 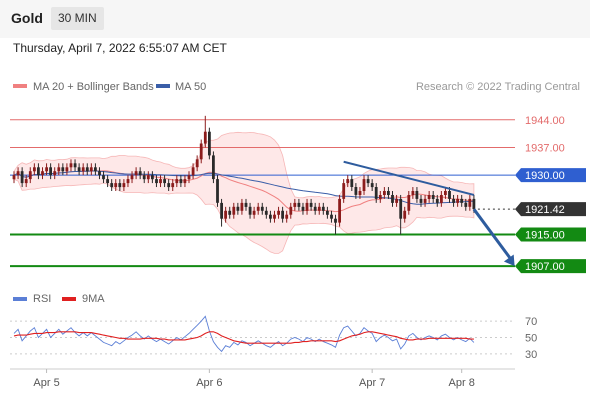 I want to click on ma20-legend-label: MA 20 + Bollinger Bands, so click(x=93, y=87).